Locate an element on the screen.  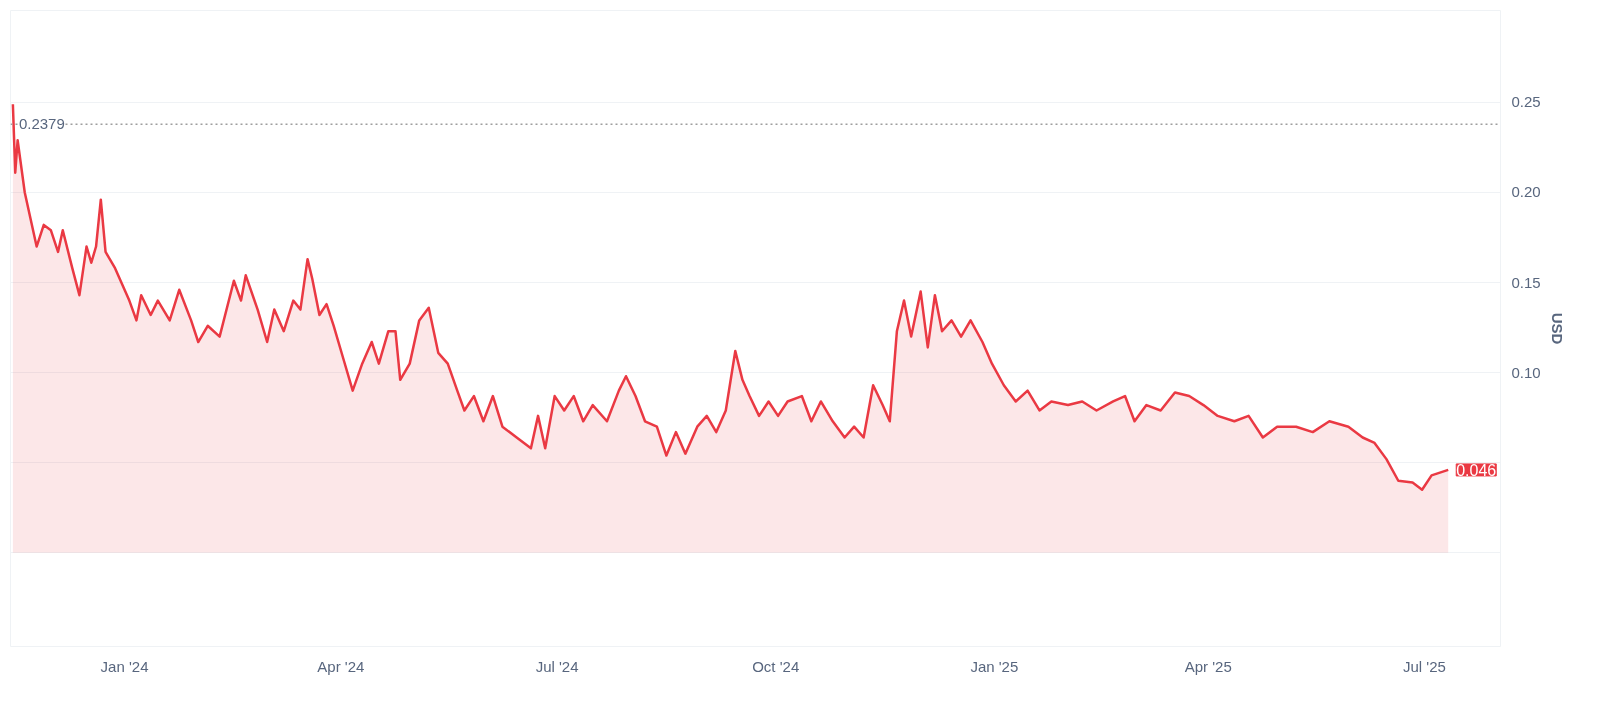
y-tick-label: 0.20 is located at coordinates (1526, 192).